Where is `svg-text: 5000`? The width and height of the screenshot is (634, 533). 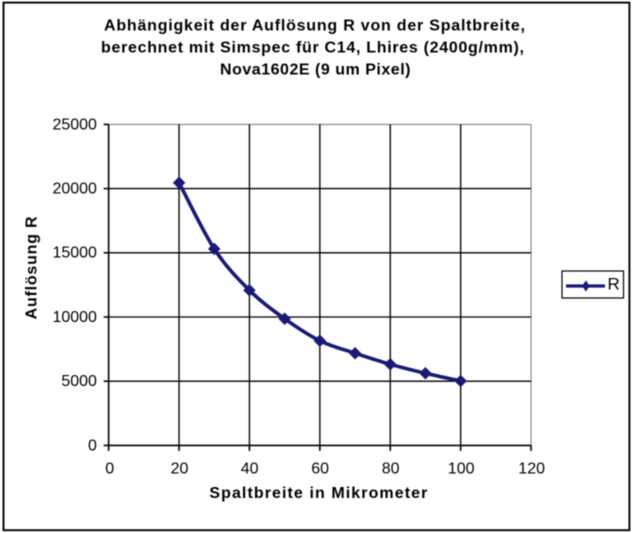
svg-text: 5000 is located at coordinates (79, 381).